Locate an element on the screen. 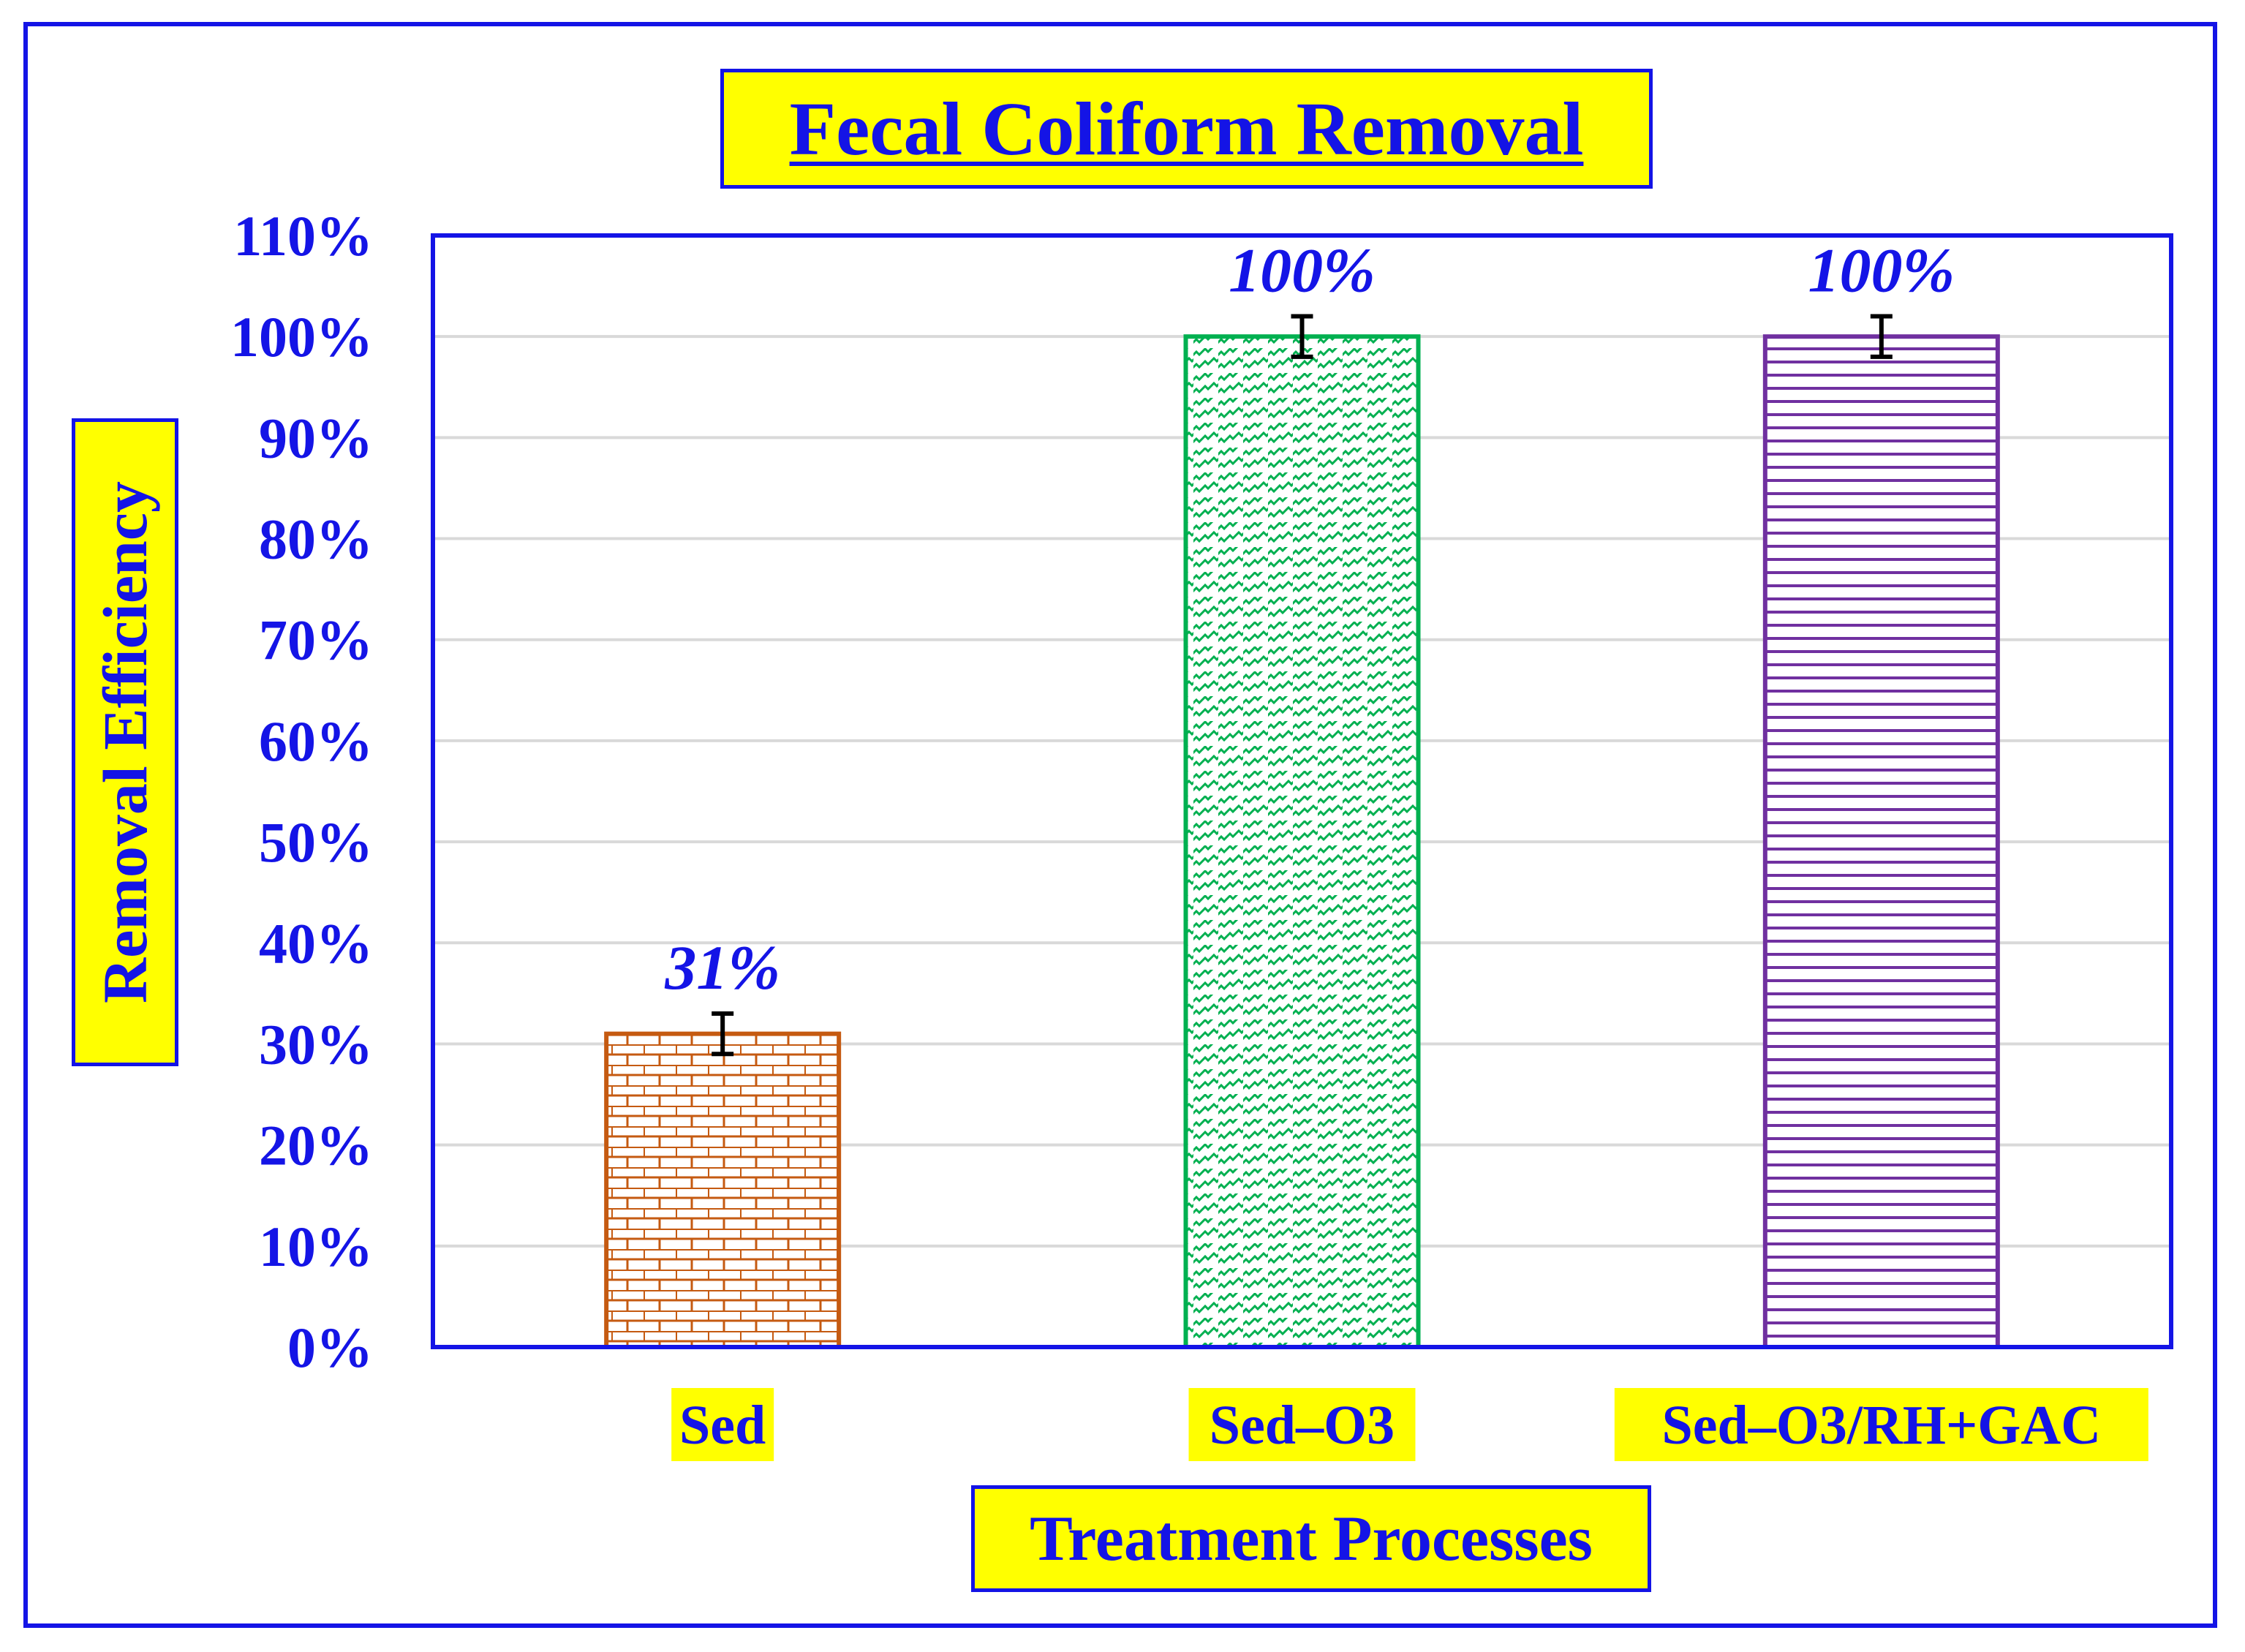 The width and height of the screenshot is (2245, 1652). y-tick-label: 30% is located at coordinates (316, 1044).